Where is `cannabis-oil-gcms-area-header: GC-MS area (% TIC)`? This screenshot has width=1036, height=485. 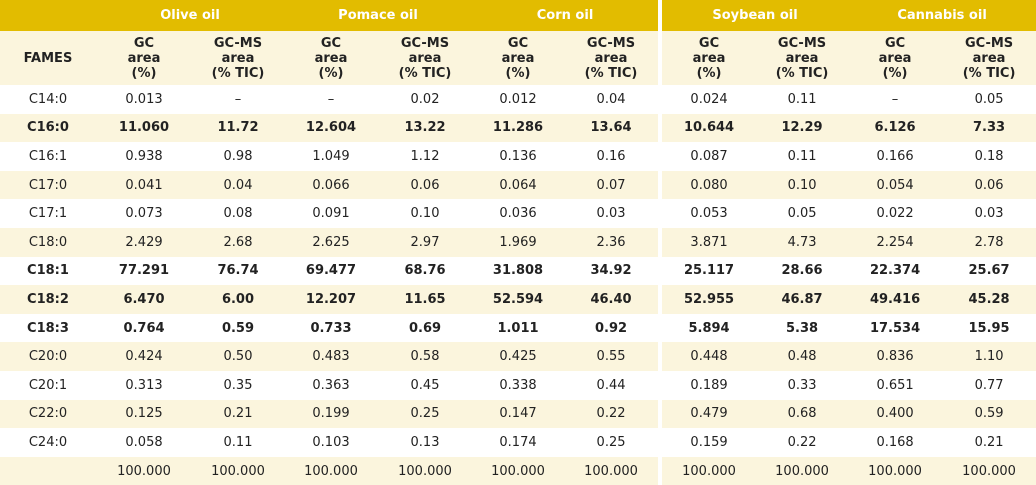
cannabis-oil-gcms-area-header: GC-MS area (% TIC) is located at coordinates (989, 58).